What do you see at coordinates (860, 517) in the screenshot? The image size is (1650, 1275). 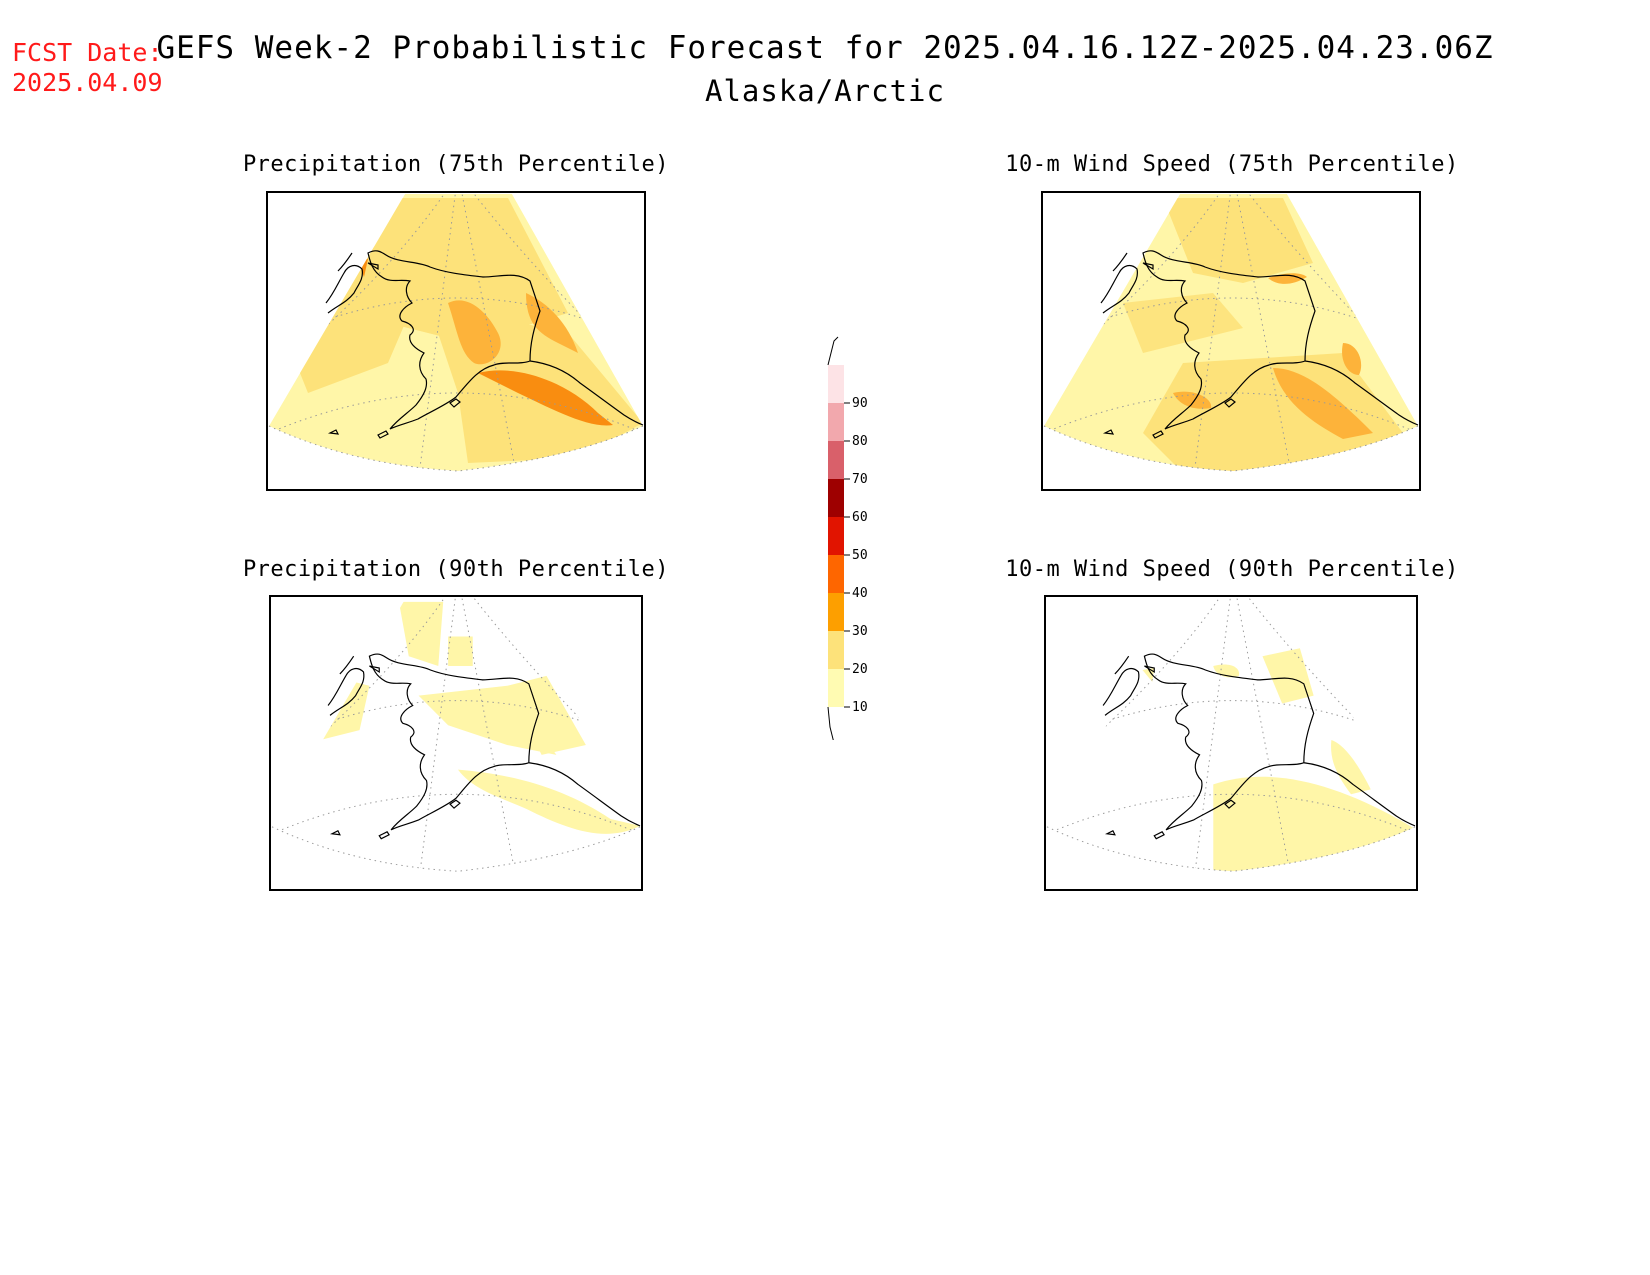 I see `legend-tick-label: 60` at bounding box center [860, 517].